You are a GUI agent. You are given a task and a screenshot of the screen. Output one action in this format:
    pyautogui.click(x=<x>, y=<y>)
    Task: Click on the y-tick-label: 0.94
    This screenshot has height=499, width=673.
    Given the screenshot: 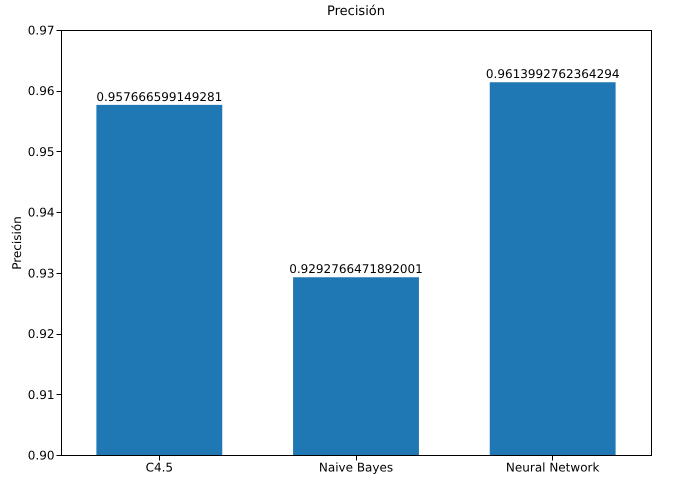 What is the action you would take?
    pyautogui.click(x=41, y=213)
    